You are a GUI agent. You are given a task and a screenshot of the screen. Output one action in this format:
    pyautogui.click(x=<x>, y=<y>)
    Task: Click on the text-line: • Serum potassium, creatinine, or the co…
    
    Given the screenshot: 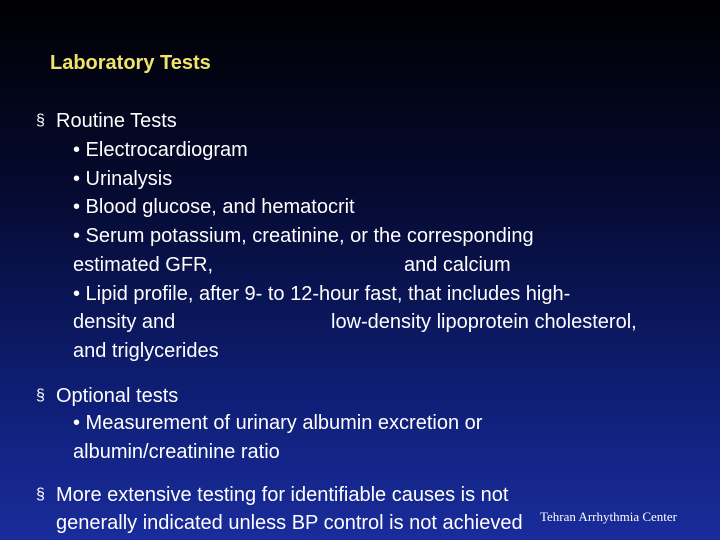 What is the action you would take?
    pyautogui.click(x=303, y=236)
    